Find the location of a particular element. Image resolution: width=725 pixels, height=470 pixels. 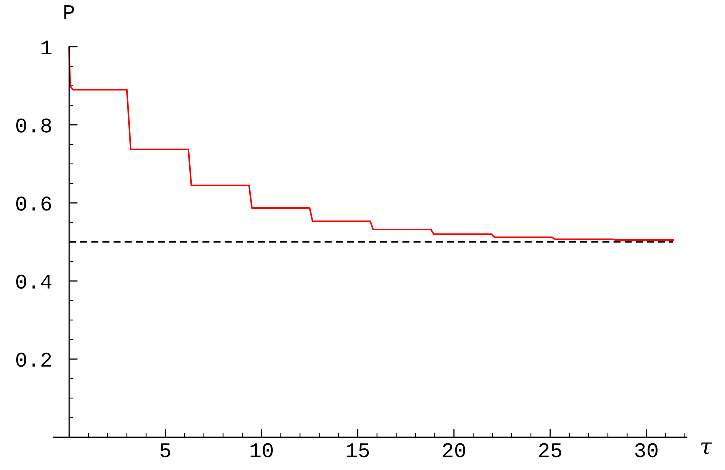

x-tick-label: 15 is located at coordinates (358, 451).